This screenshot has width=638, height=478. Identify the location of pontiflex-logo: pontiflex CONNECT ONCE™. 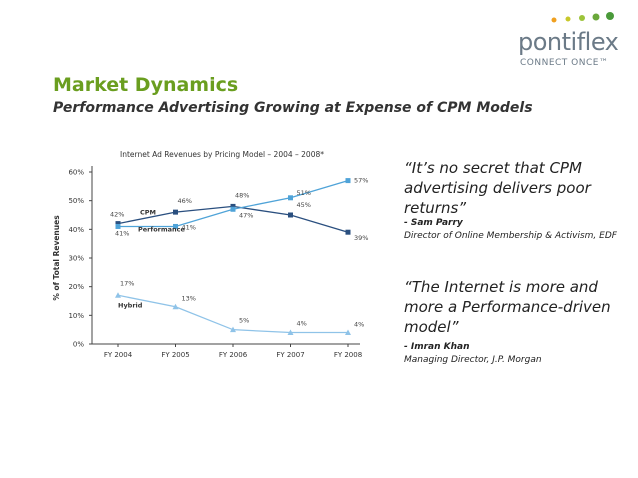
(569, 41).